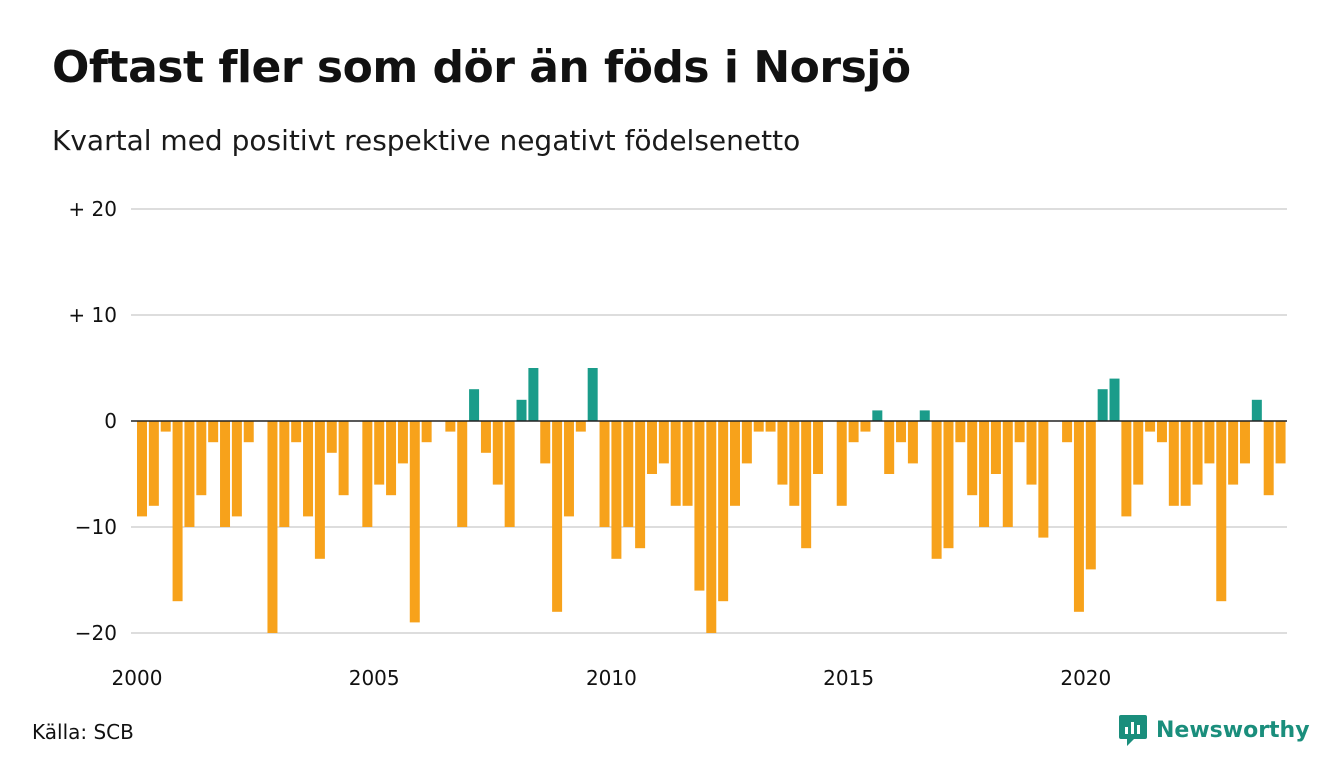 The image size is (1340, 780). What do you see at coordinates (450, 426) in the screenshot?
I see `bar-q27` at bounding box center [450, 426].